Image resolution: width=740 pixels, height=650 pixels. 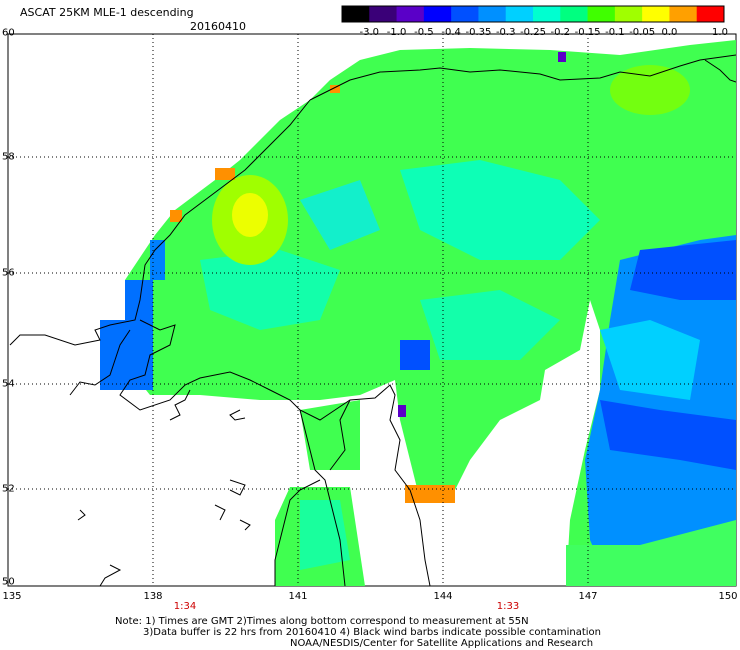 I want to click on lon-label-144: 144, so click(x=443, y=596).